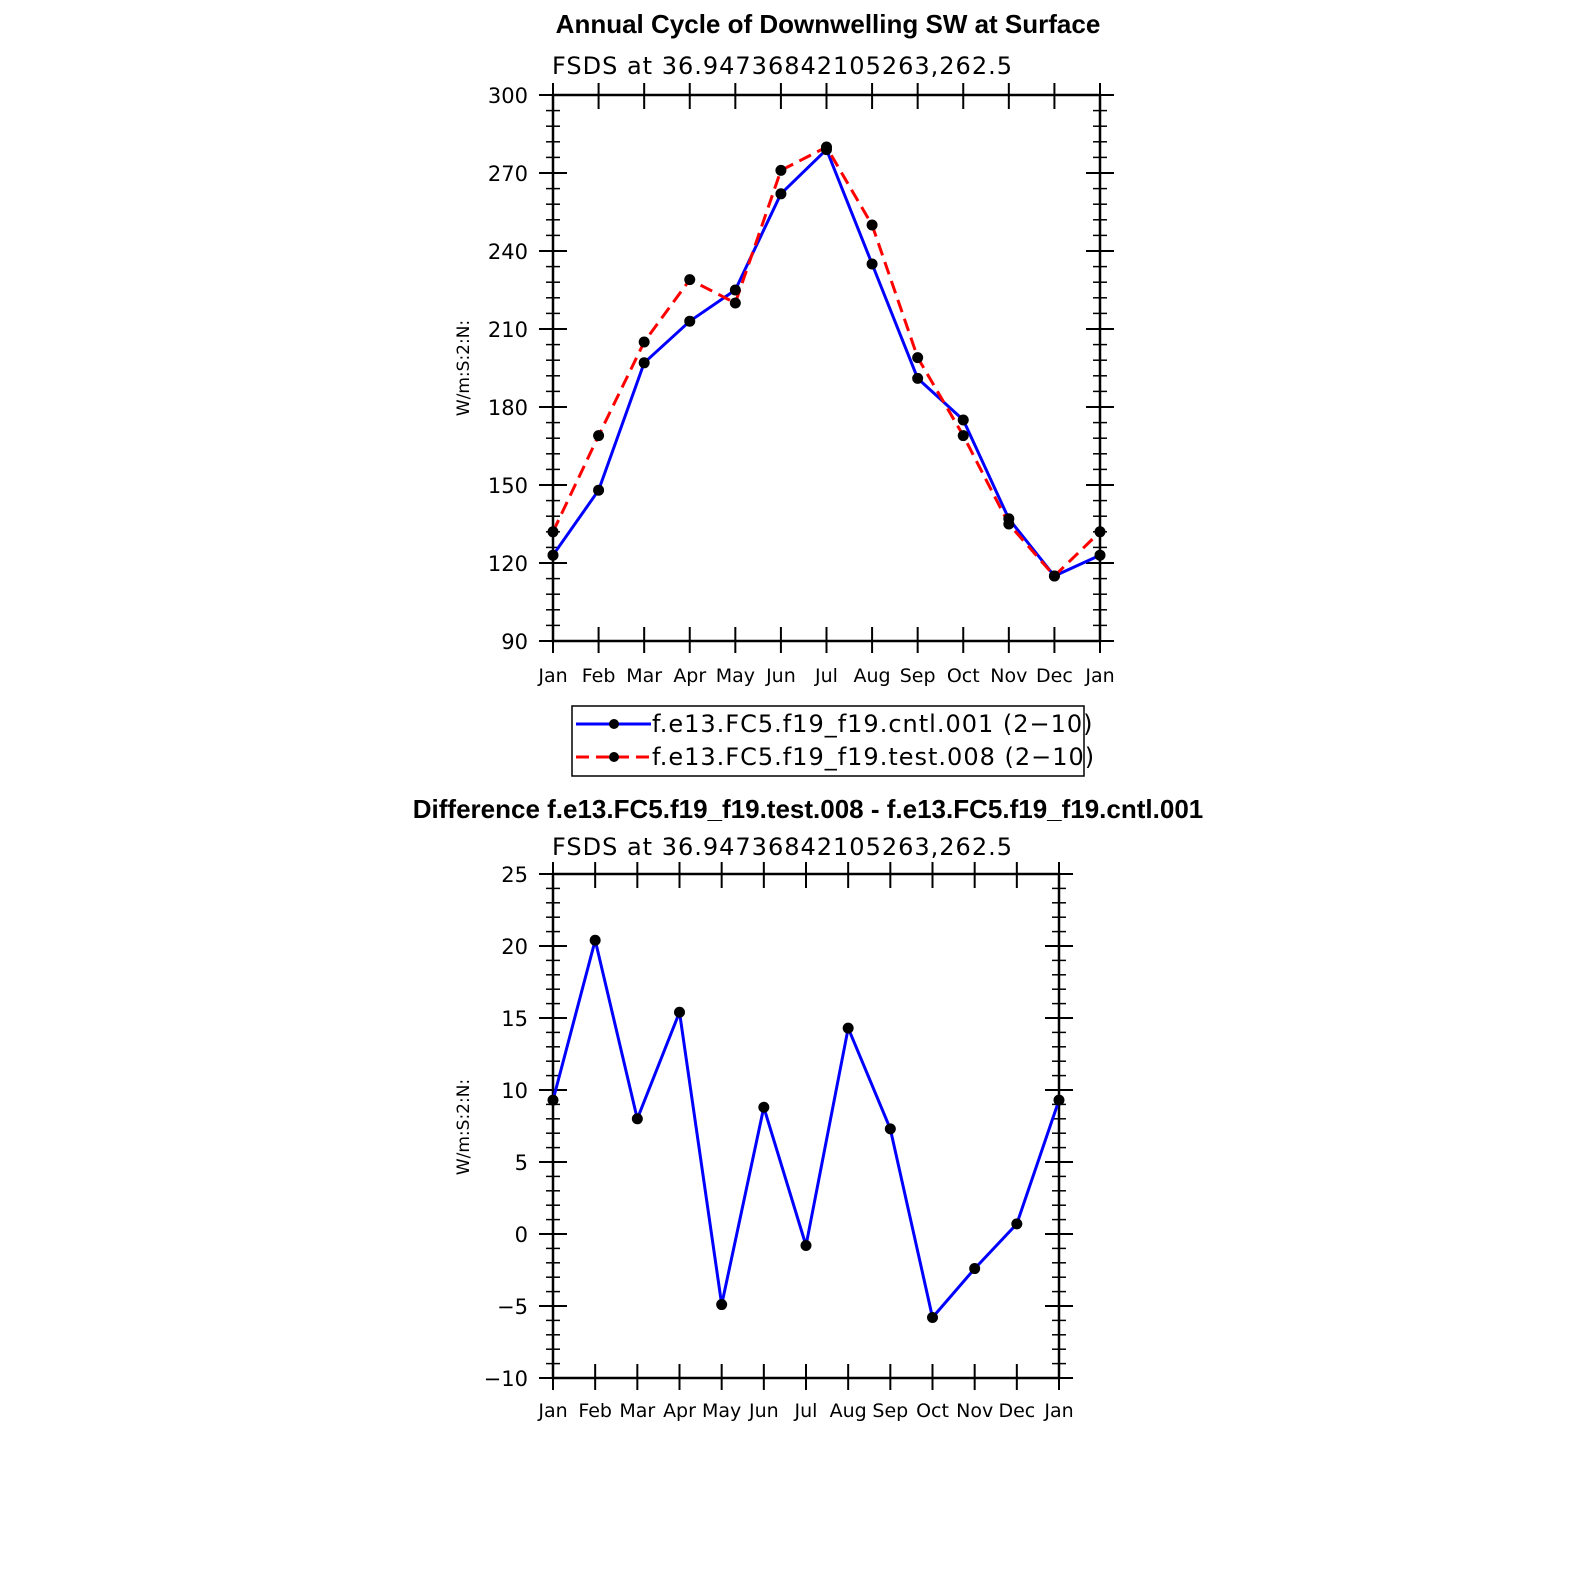 The width and height of the screenshot is (1574, 1574). I want to click on y-tick-label: 20, so click(514, 947).